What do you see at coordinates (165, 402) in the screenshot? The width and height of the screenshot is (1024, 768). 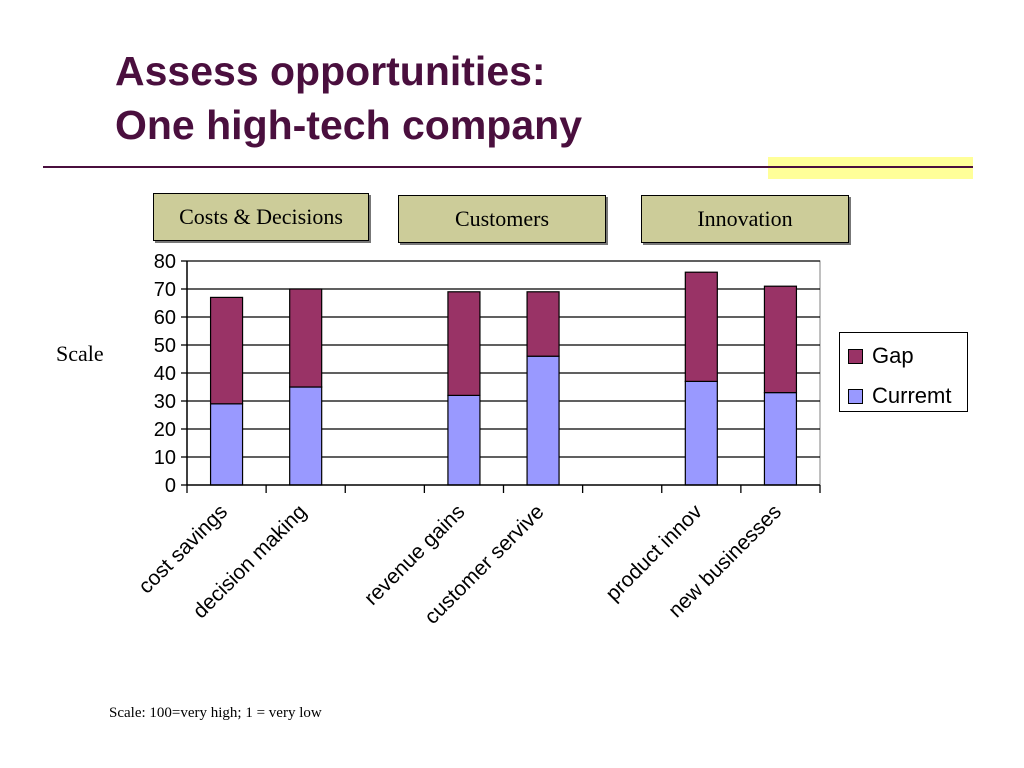 I see `y-tick-label-30: 30` at bounding box center [165, 402].